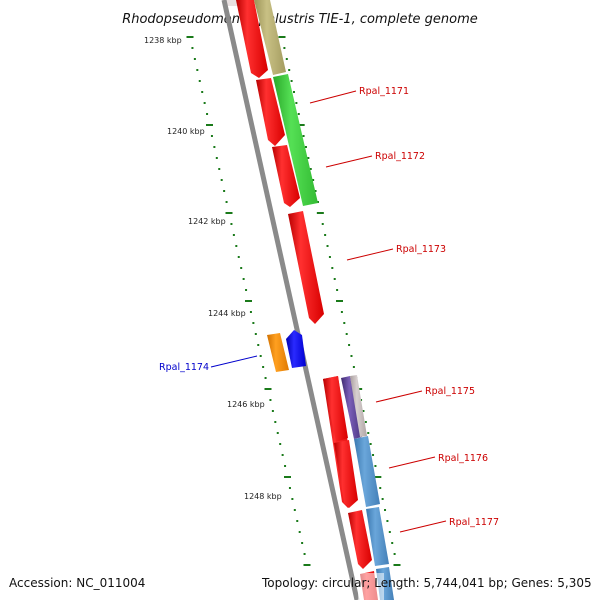 Image resolution: width=600 pixels, height=600 pixels. Describe the element at coordinates (371, 586) in the screenshot. I see `footer-backdrop` at that location.